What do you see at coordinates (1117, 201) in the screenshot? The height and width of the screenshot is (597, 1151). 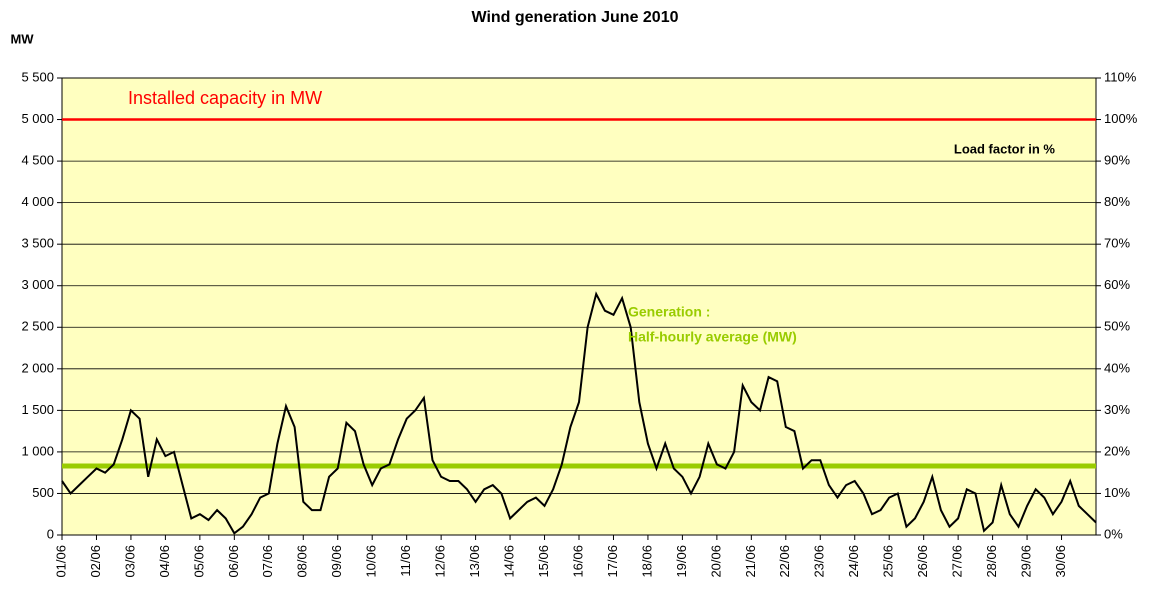 I see `y2-tick-label: 80%` at bounding box center [1117, 201].